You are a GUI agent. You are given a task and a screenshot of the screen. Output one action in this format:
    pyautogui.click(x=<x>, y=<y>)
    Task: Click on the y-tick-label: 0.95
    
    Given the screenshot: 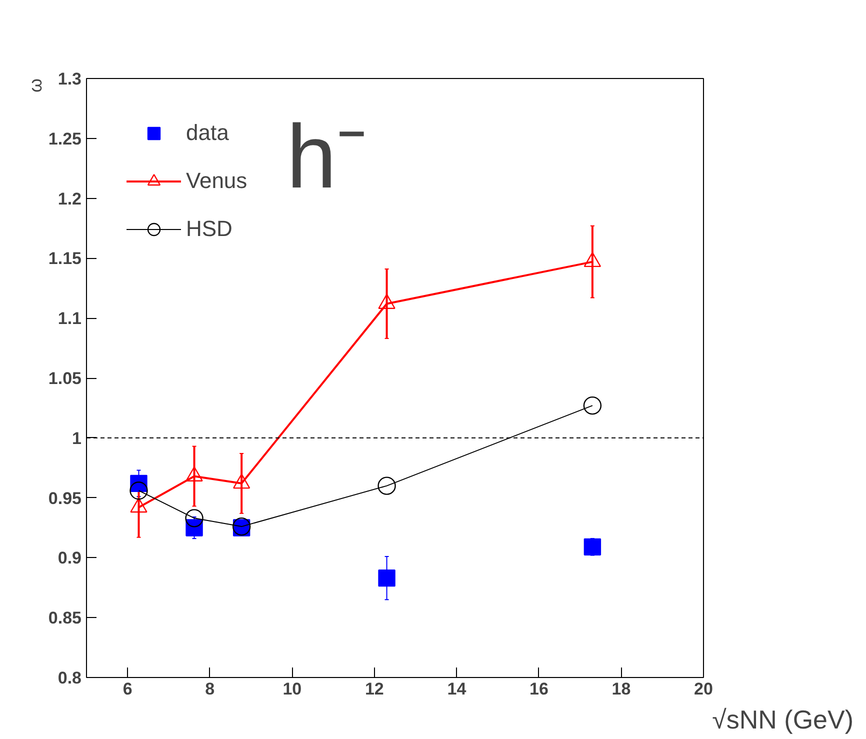 What is the action you would take?
    pyautogui.click(x=65, y=498)
    